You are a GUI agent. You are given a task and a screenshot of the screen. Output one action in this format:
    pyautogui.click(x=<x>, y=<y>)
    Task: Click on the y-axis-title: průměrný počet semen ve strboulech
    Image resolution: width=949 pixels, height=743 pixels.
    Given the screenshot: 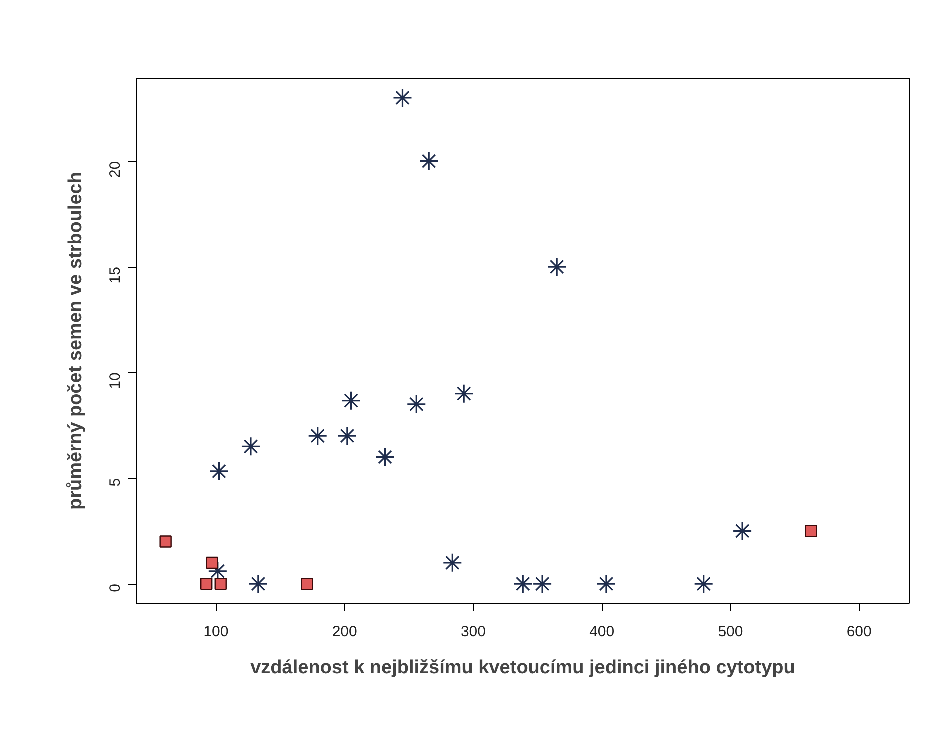 What is the action you would take?
    pyautogui.click(x=76, y=341)
    